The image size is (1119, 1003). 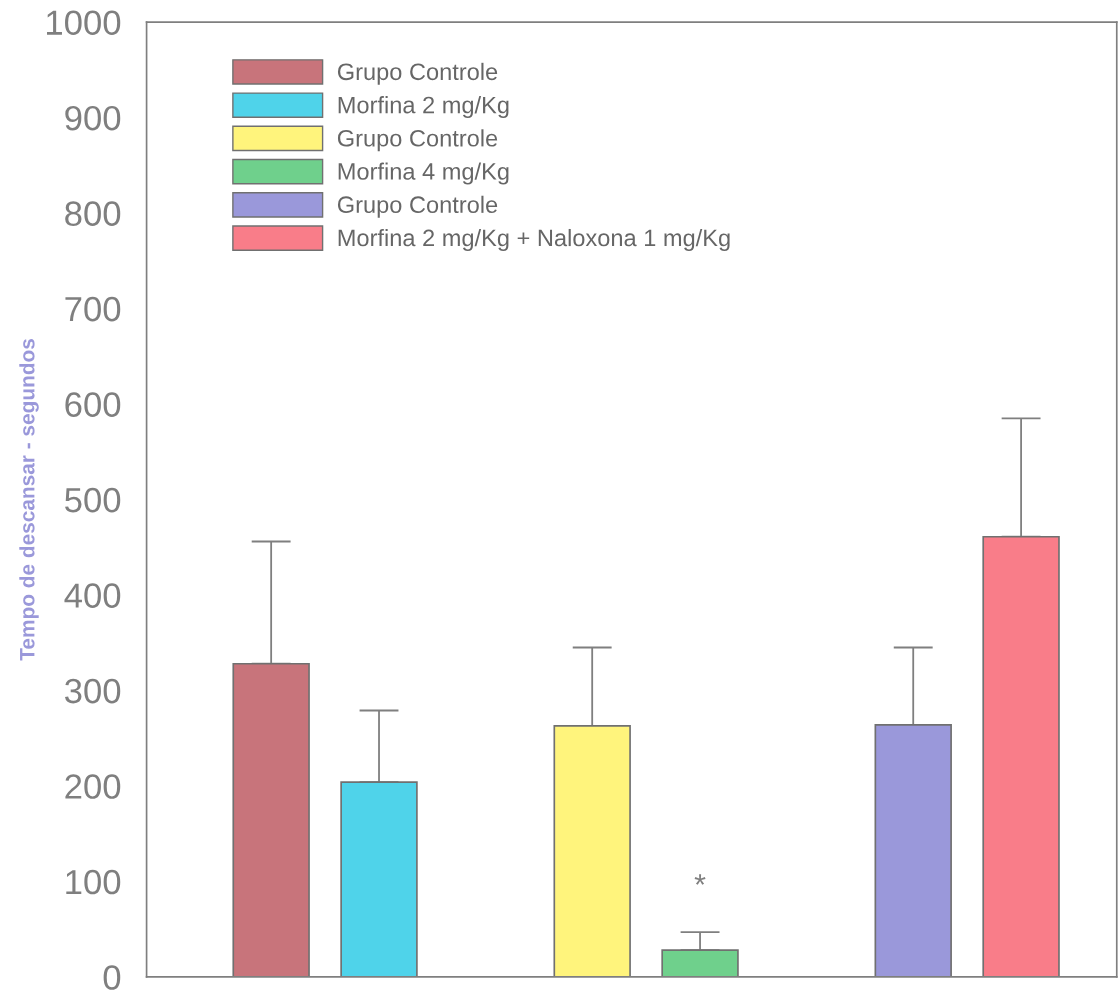 What do you see at coordinates (93, 309) in the screenshot?
I see `y-tick-label: 700` at bounding box center [93, 309].